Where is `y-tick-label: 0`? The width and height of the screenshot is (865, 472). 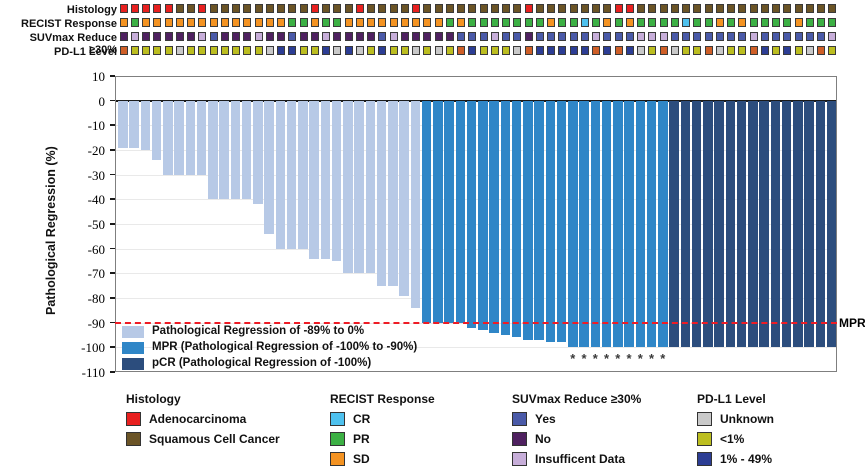 y-tick-label: 0 is located at coordinates (102, 101).